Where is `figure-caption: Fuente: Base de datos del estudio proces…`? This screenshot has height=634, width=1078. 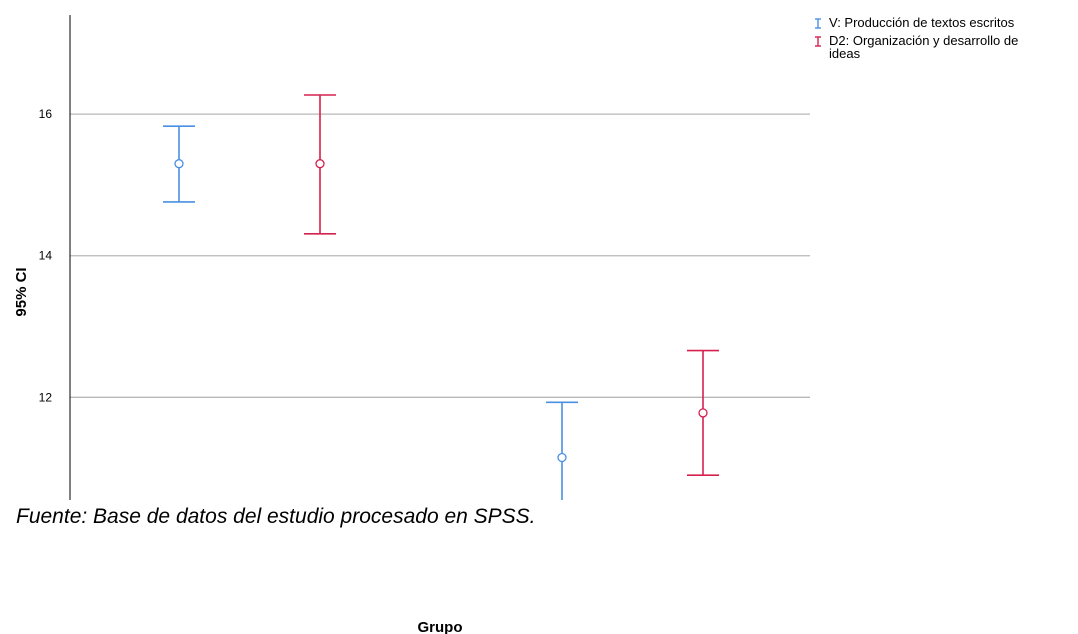
figure-caption: Fuente: Base de datos del estudio proces… is located at coordinates (276, 516).